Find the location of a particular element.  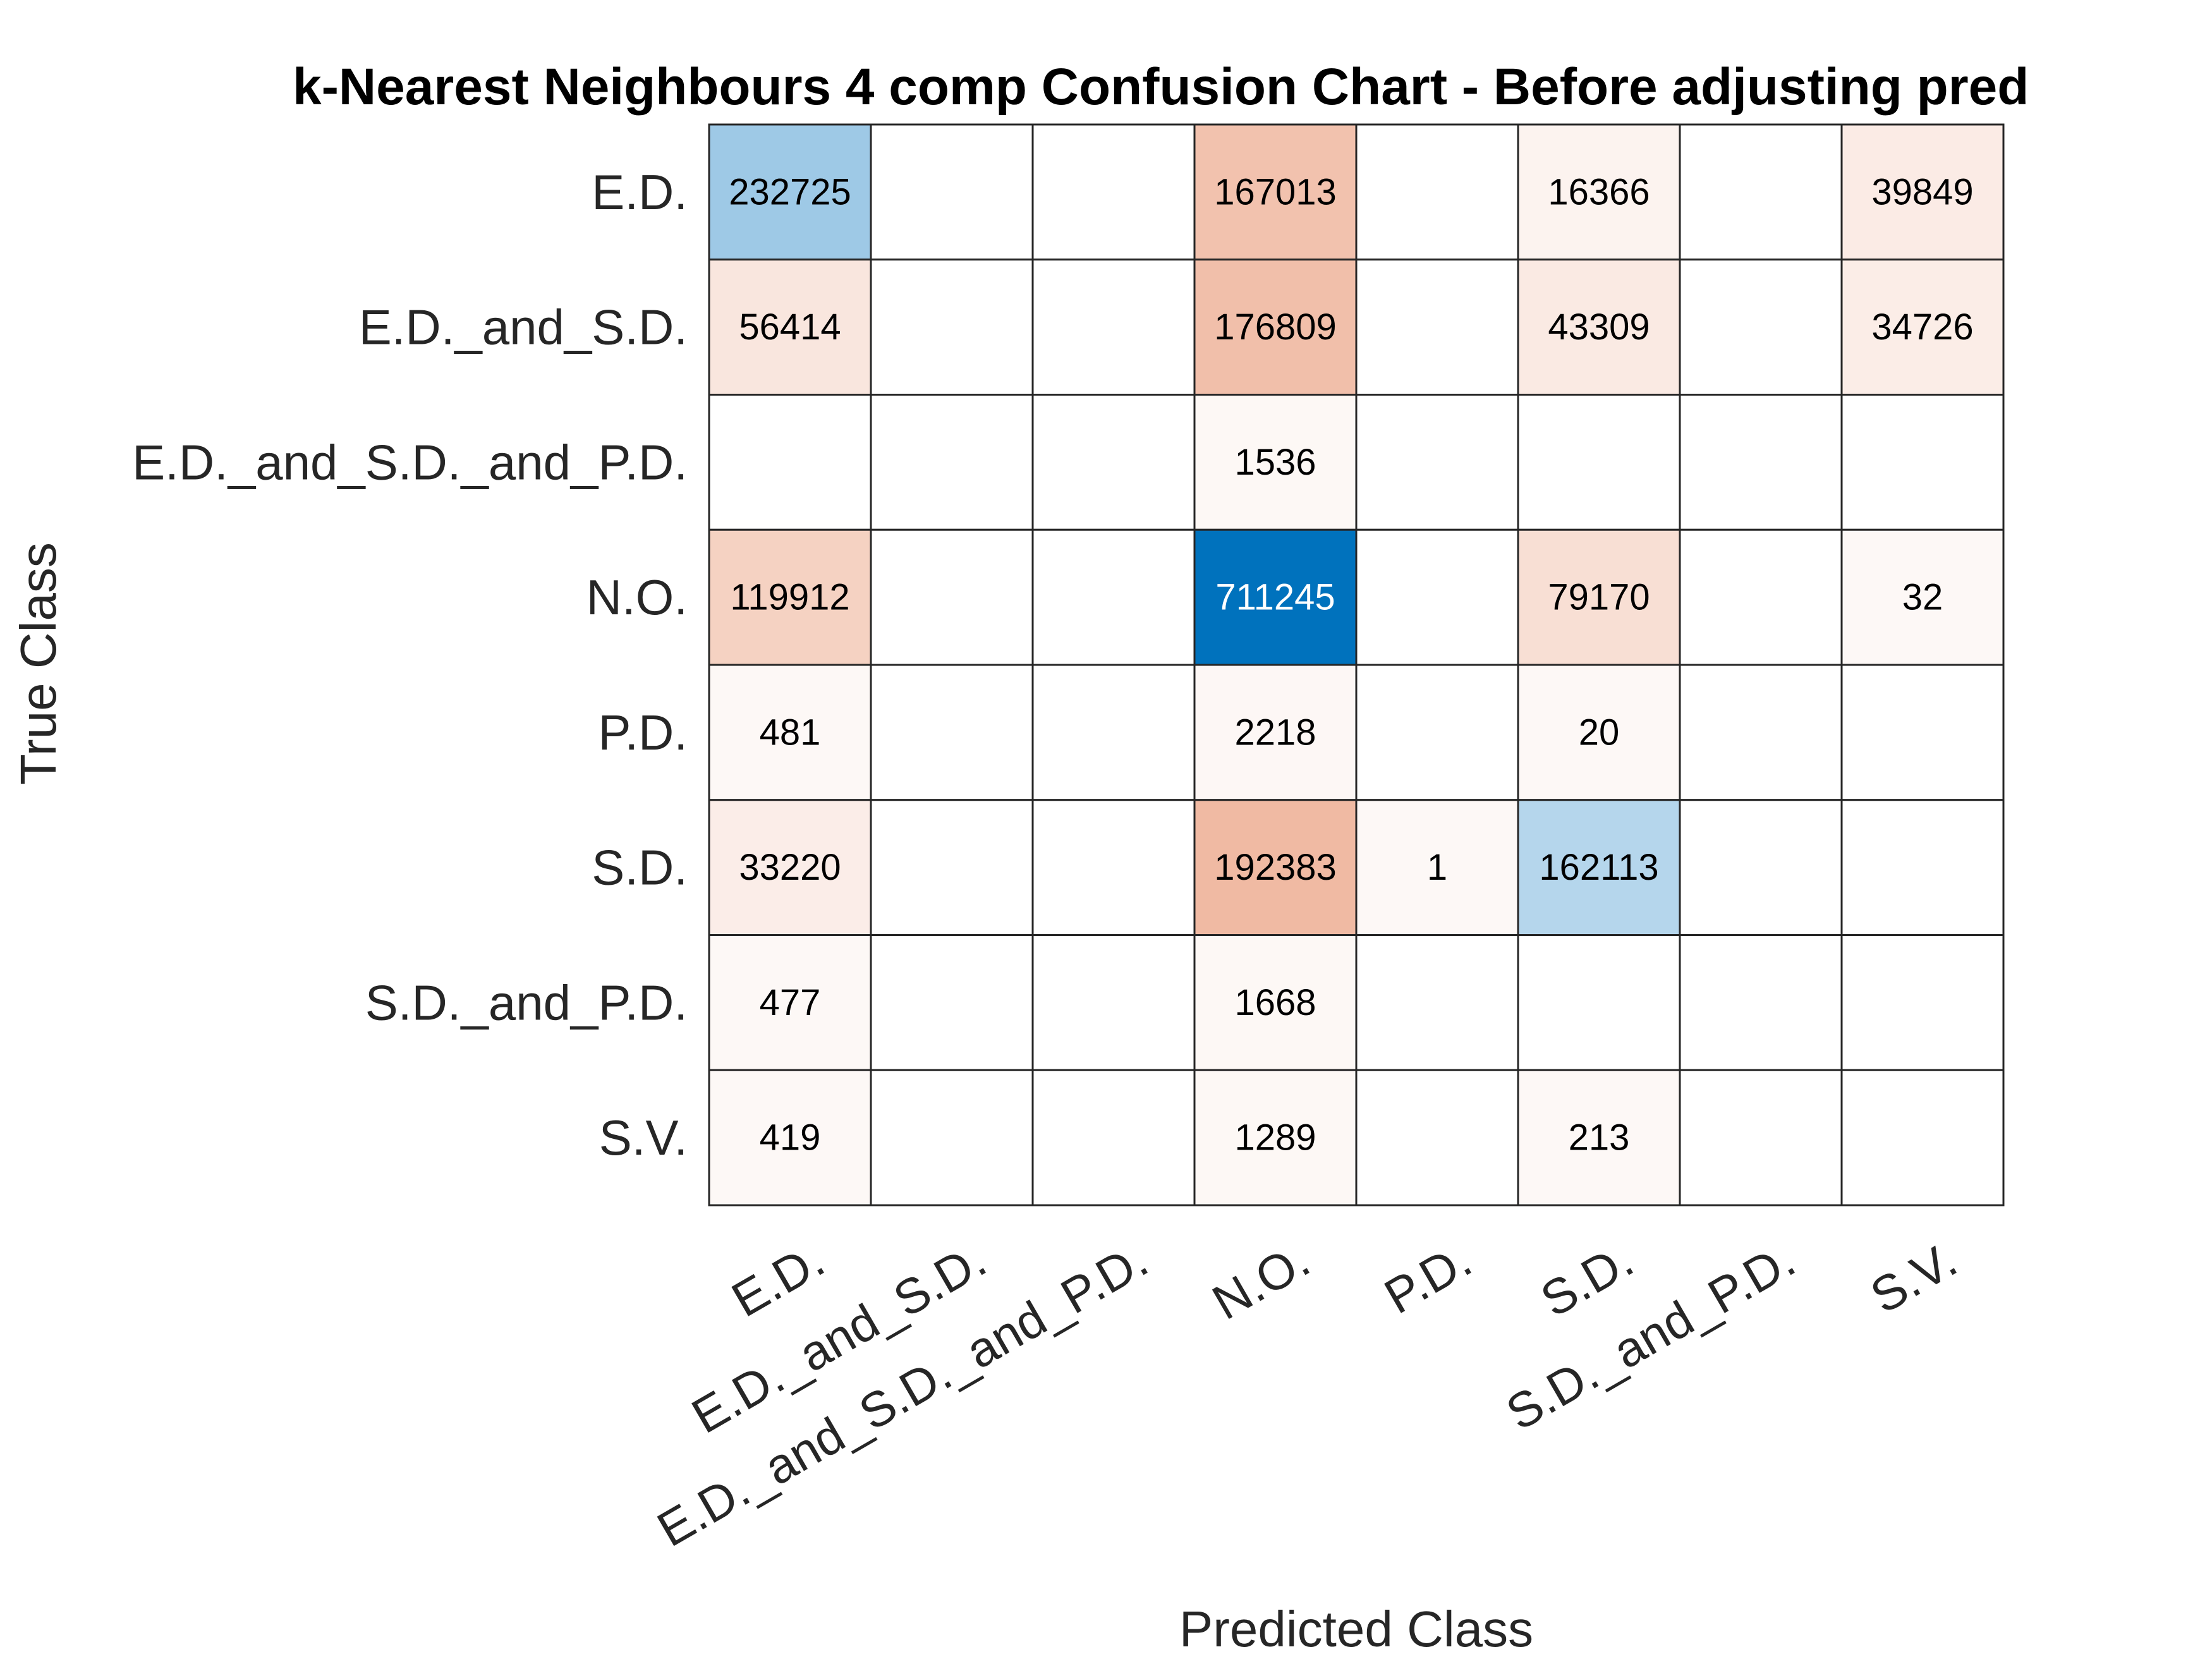

cell-value: 20 is located at coordinates (1599, 732).